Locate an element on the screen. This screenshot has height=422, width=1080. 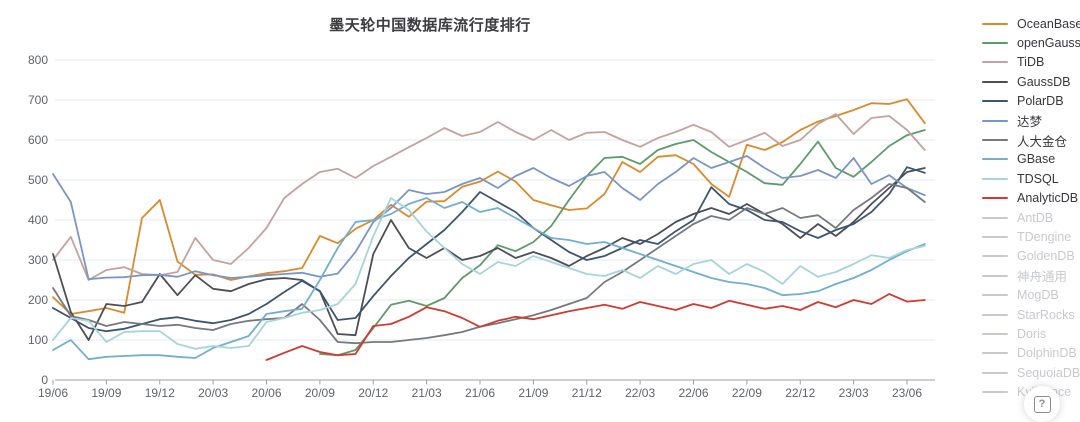
x-tick-label-22/03: 22/03 is located at coordinates (640, 393).